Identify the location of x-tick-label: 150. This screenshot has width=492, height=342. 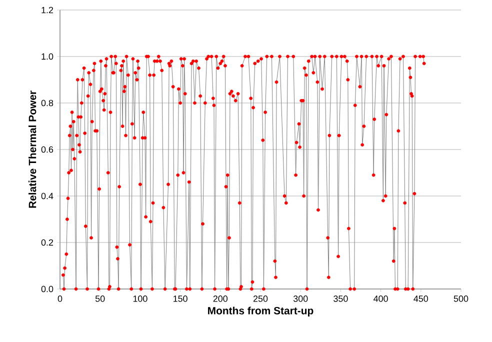
(181, 299).